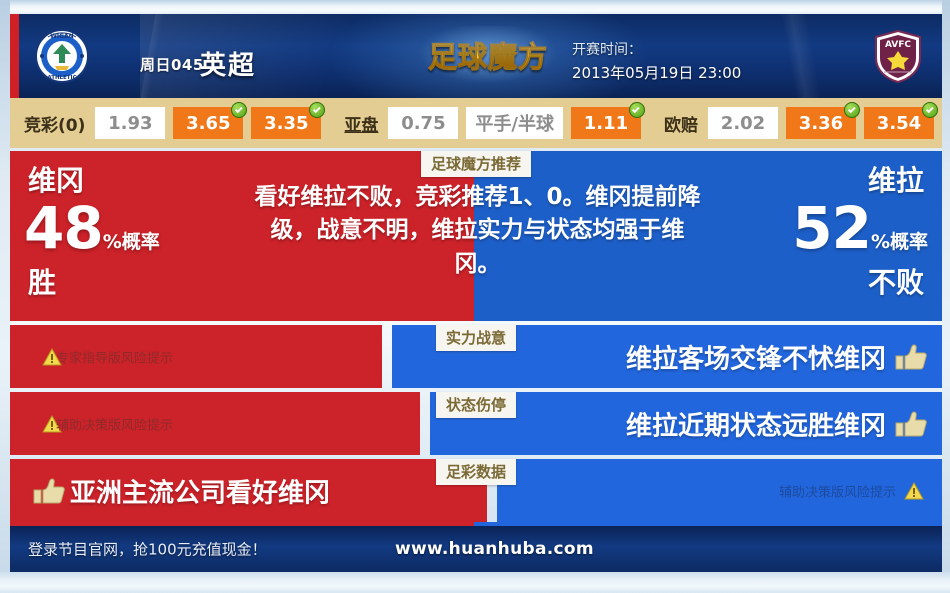 The image size is (950, 593). I want to click on header-highlight-left, so click(150, 56).